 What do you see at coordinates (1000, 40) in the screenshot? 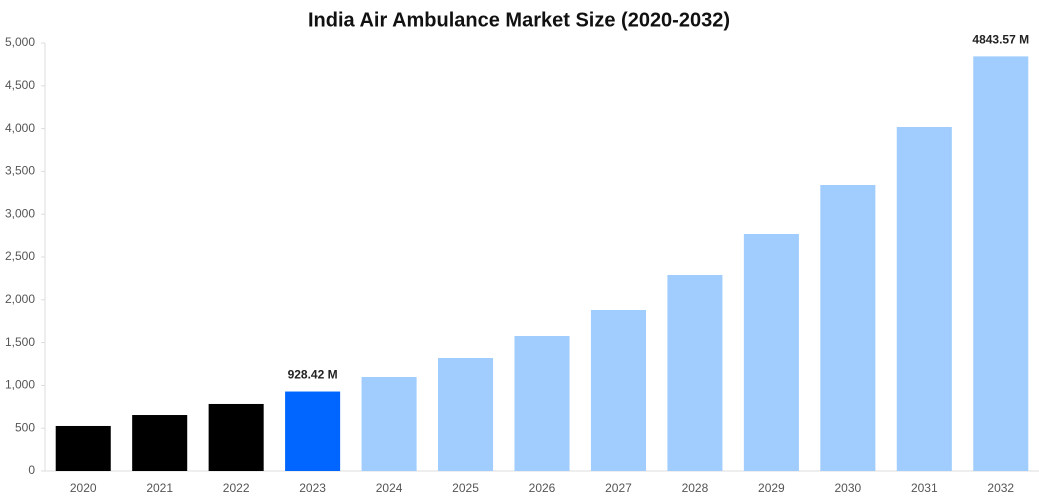
I see `data-label: 4843.57 M` at bounding box center [1000, 40].